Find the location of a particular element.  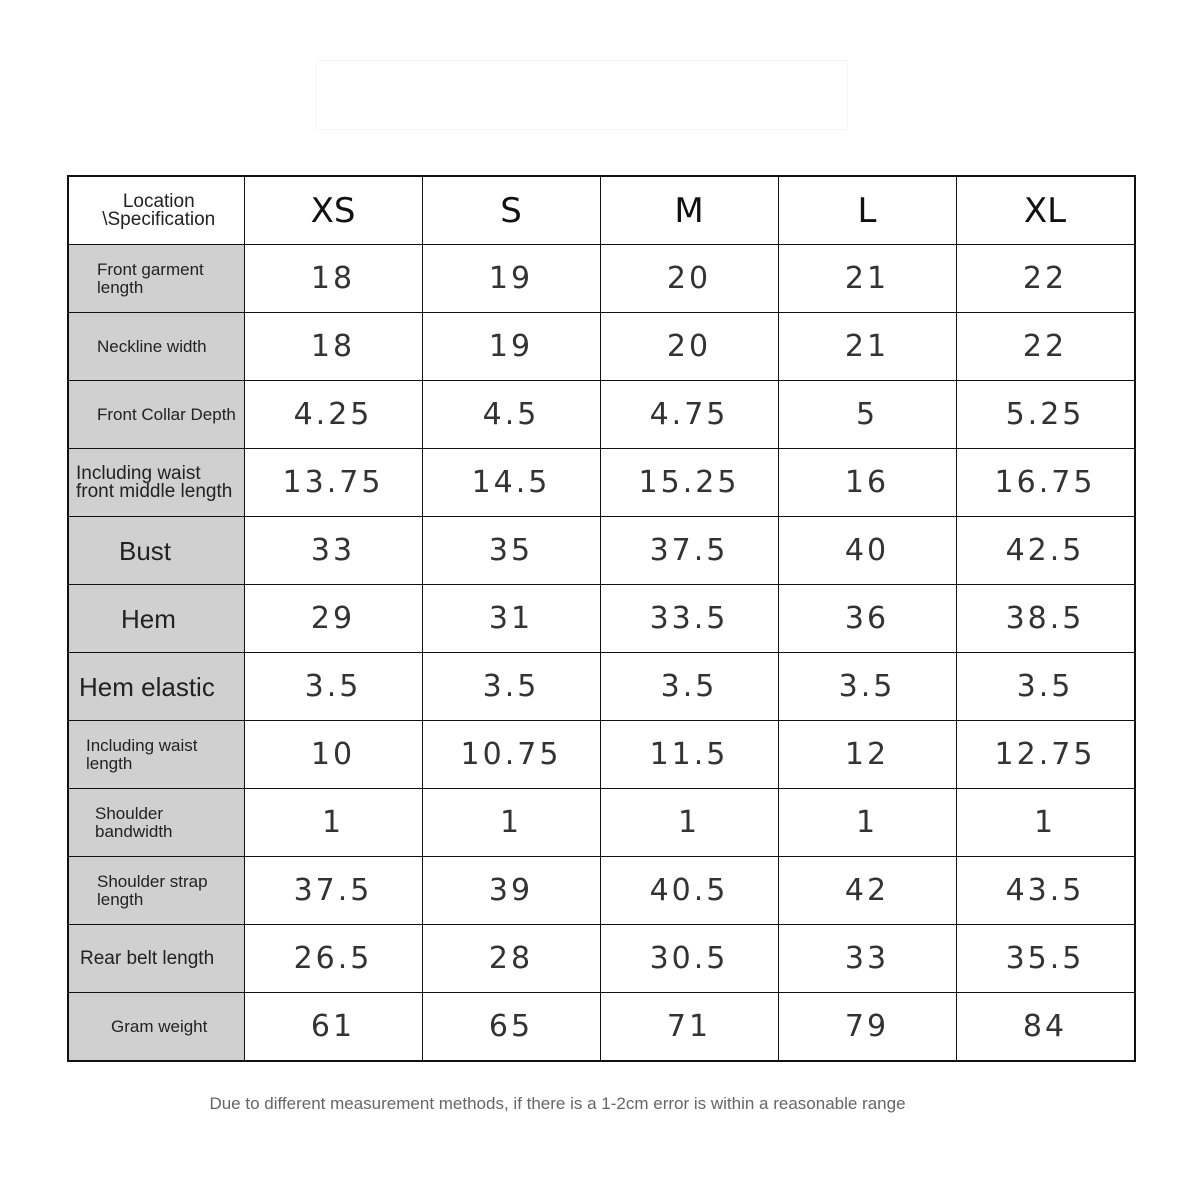

value-cell: 43.5 is located at coordinates (1045, 890).